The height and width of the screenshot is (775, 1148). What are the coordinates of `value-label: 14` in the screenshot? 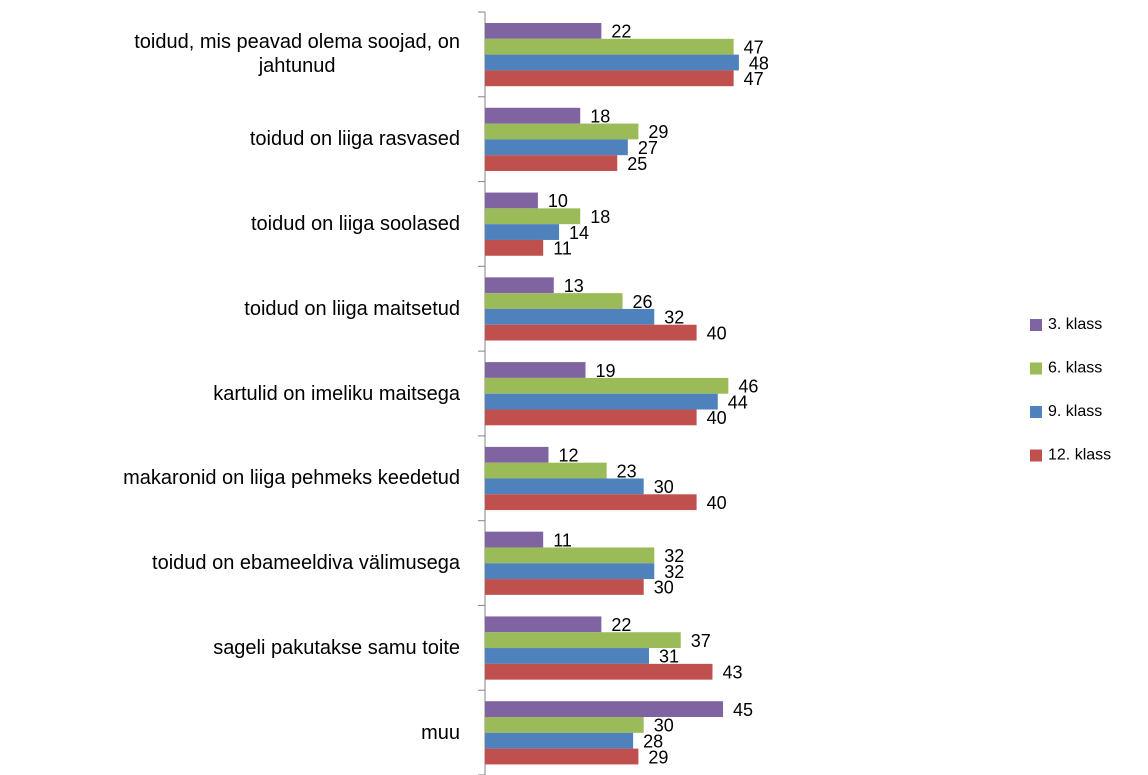 It's located at (579, 233).